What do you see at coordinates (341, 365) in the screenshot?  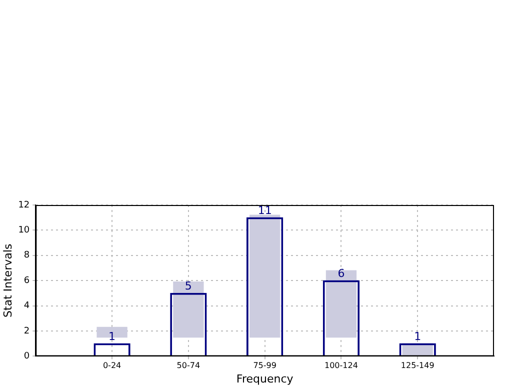 I see `x-tick-label: 100-124` at bounding box center [341, 365].